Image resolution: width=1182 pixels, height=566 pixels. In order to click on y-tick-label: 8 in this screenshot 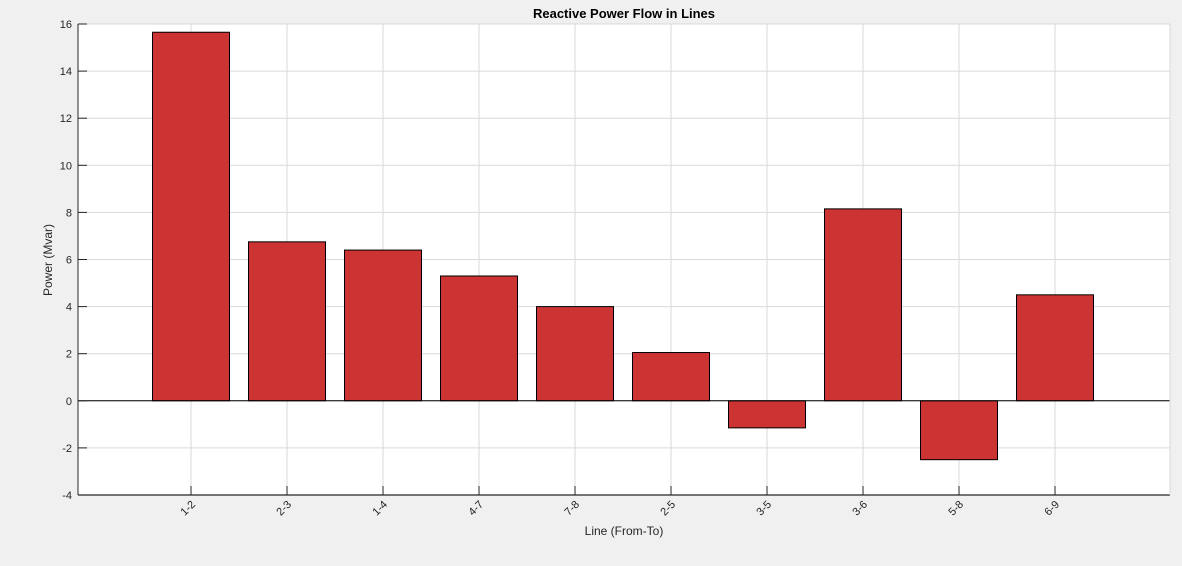, I will do `click(69, 213)`.